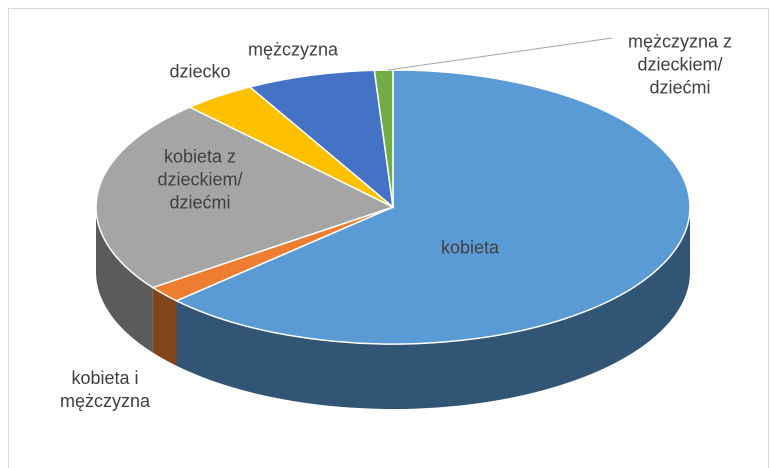 This screenshot has width=771, height=468. Describe the element at coordinates (470, 247) in the screenshot. I see `slice-label: kobieta` at that location.